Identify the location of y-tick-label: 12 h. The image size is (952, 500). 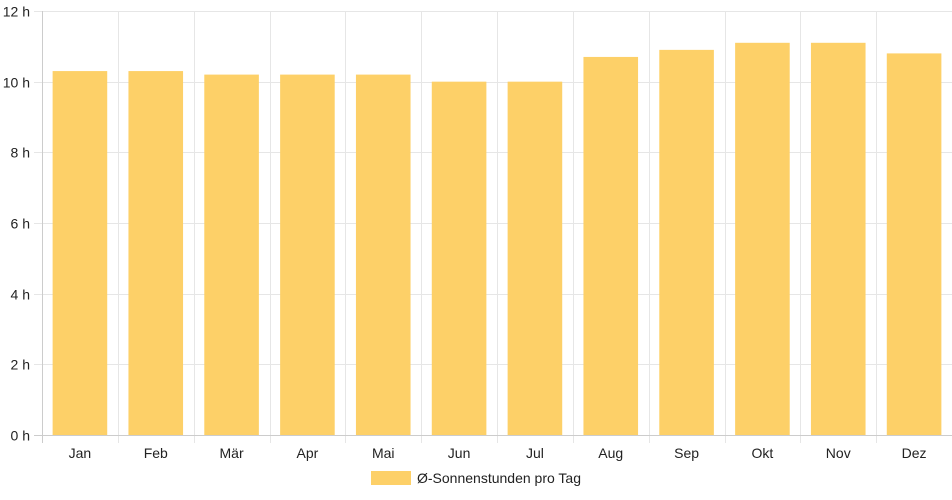
(16, 12).